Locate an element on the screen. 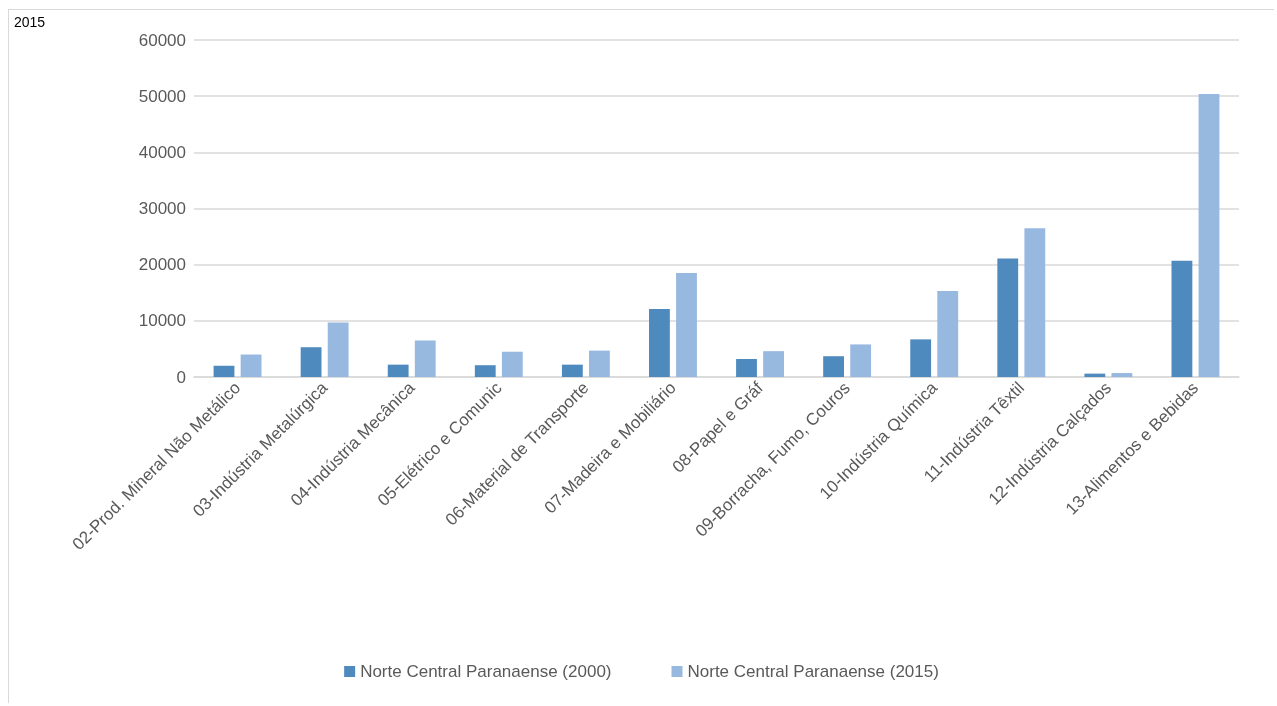 This screenshot has height=706, width=1277. y-tick-label: 20000 is located at coordinates (162, 265).